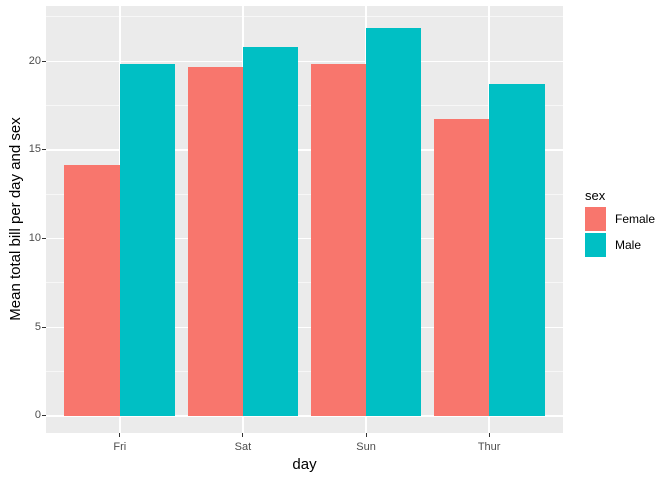 Image resolution: width=672 pixels, height=480 pixels. I want to click on legend-entry-female: Female, so click(620, 219).